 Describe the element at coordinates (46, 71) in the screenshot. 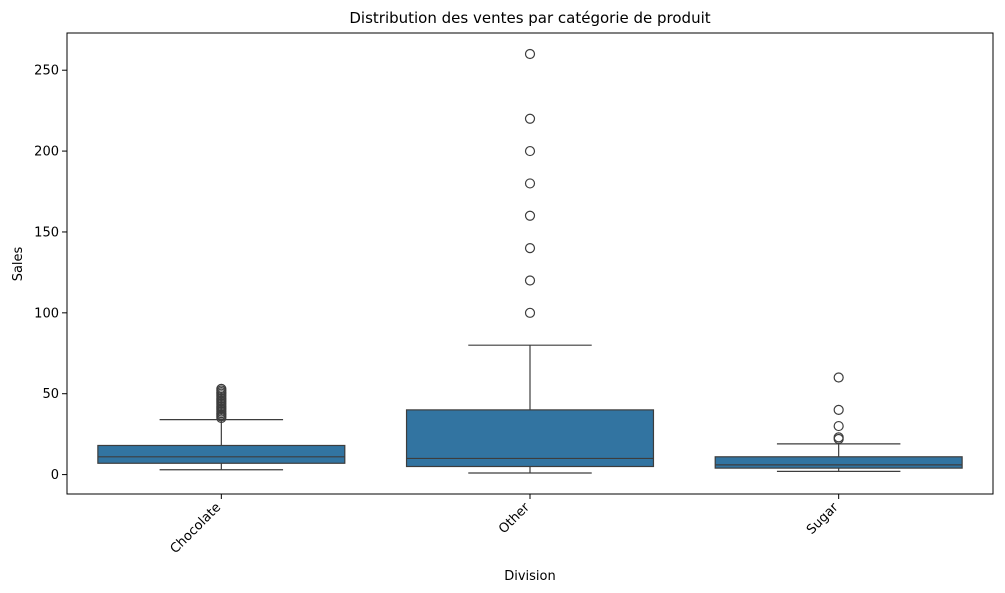

I see `y-tick-label-5: 250` at that location.